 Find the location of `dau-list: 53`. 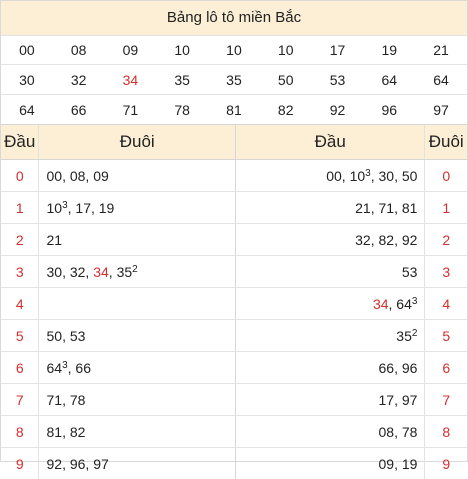

dau-list: 53 is located at coordinates (330, 272).